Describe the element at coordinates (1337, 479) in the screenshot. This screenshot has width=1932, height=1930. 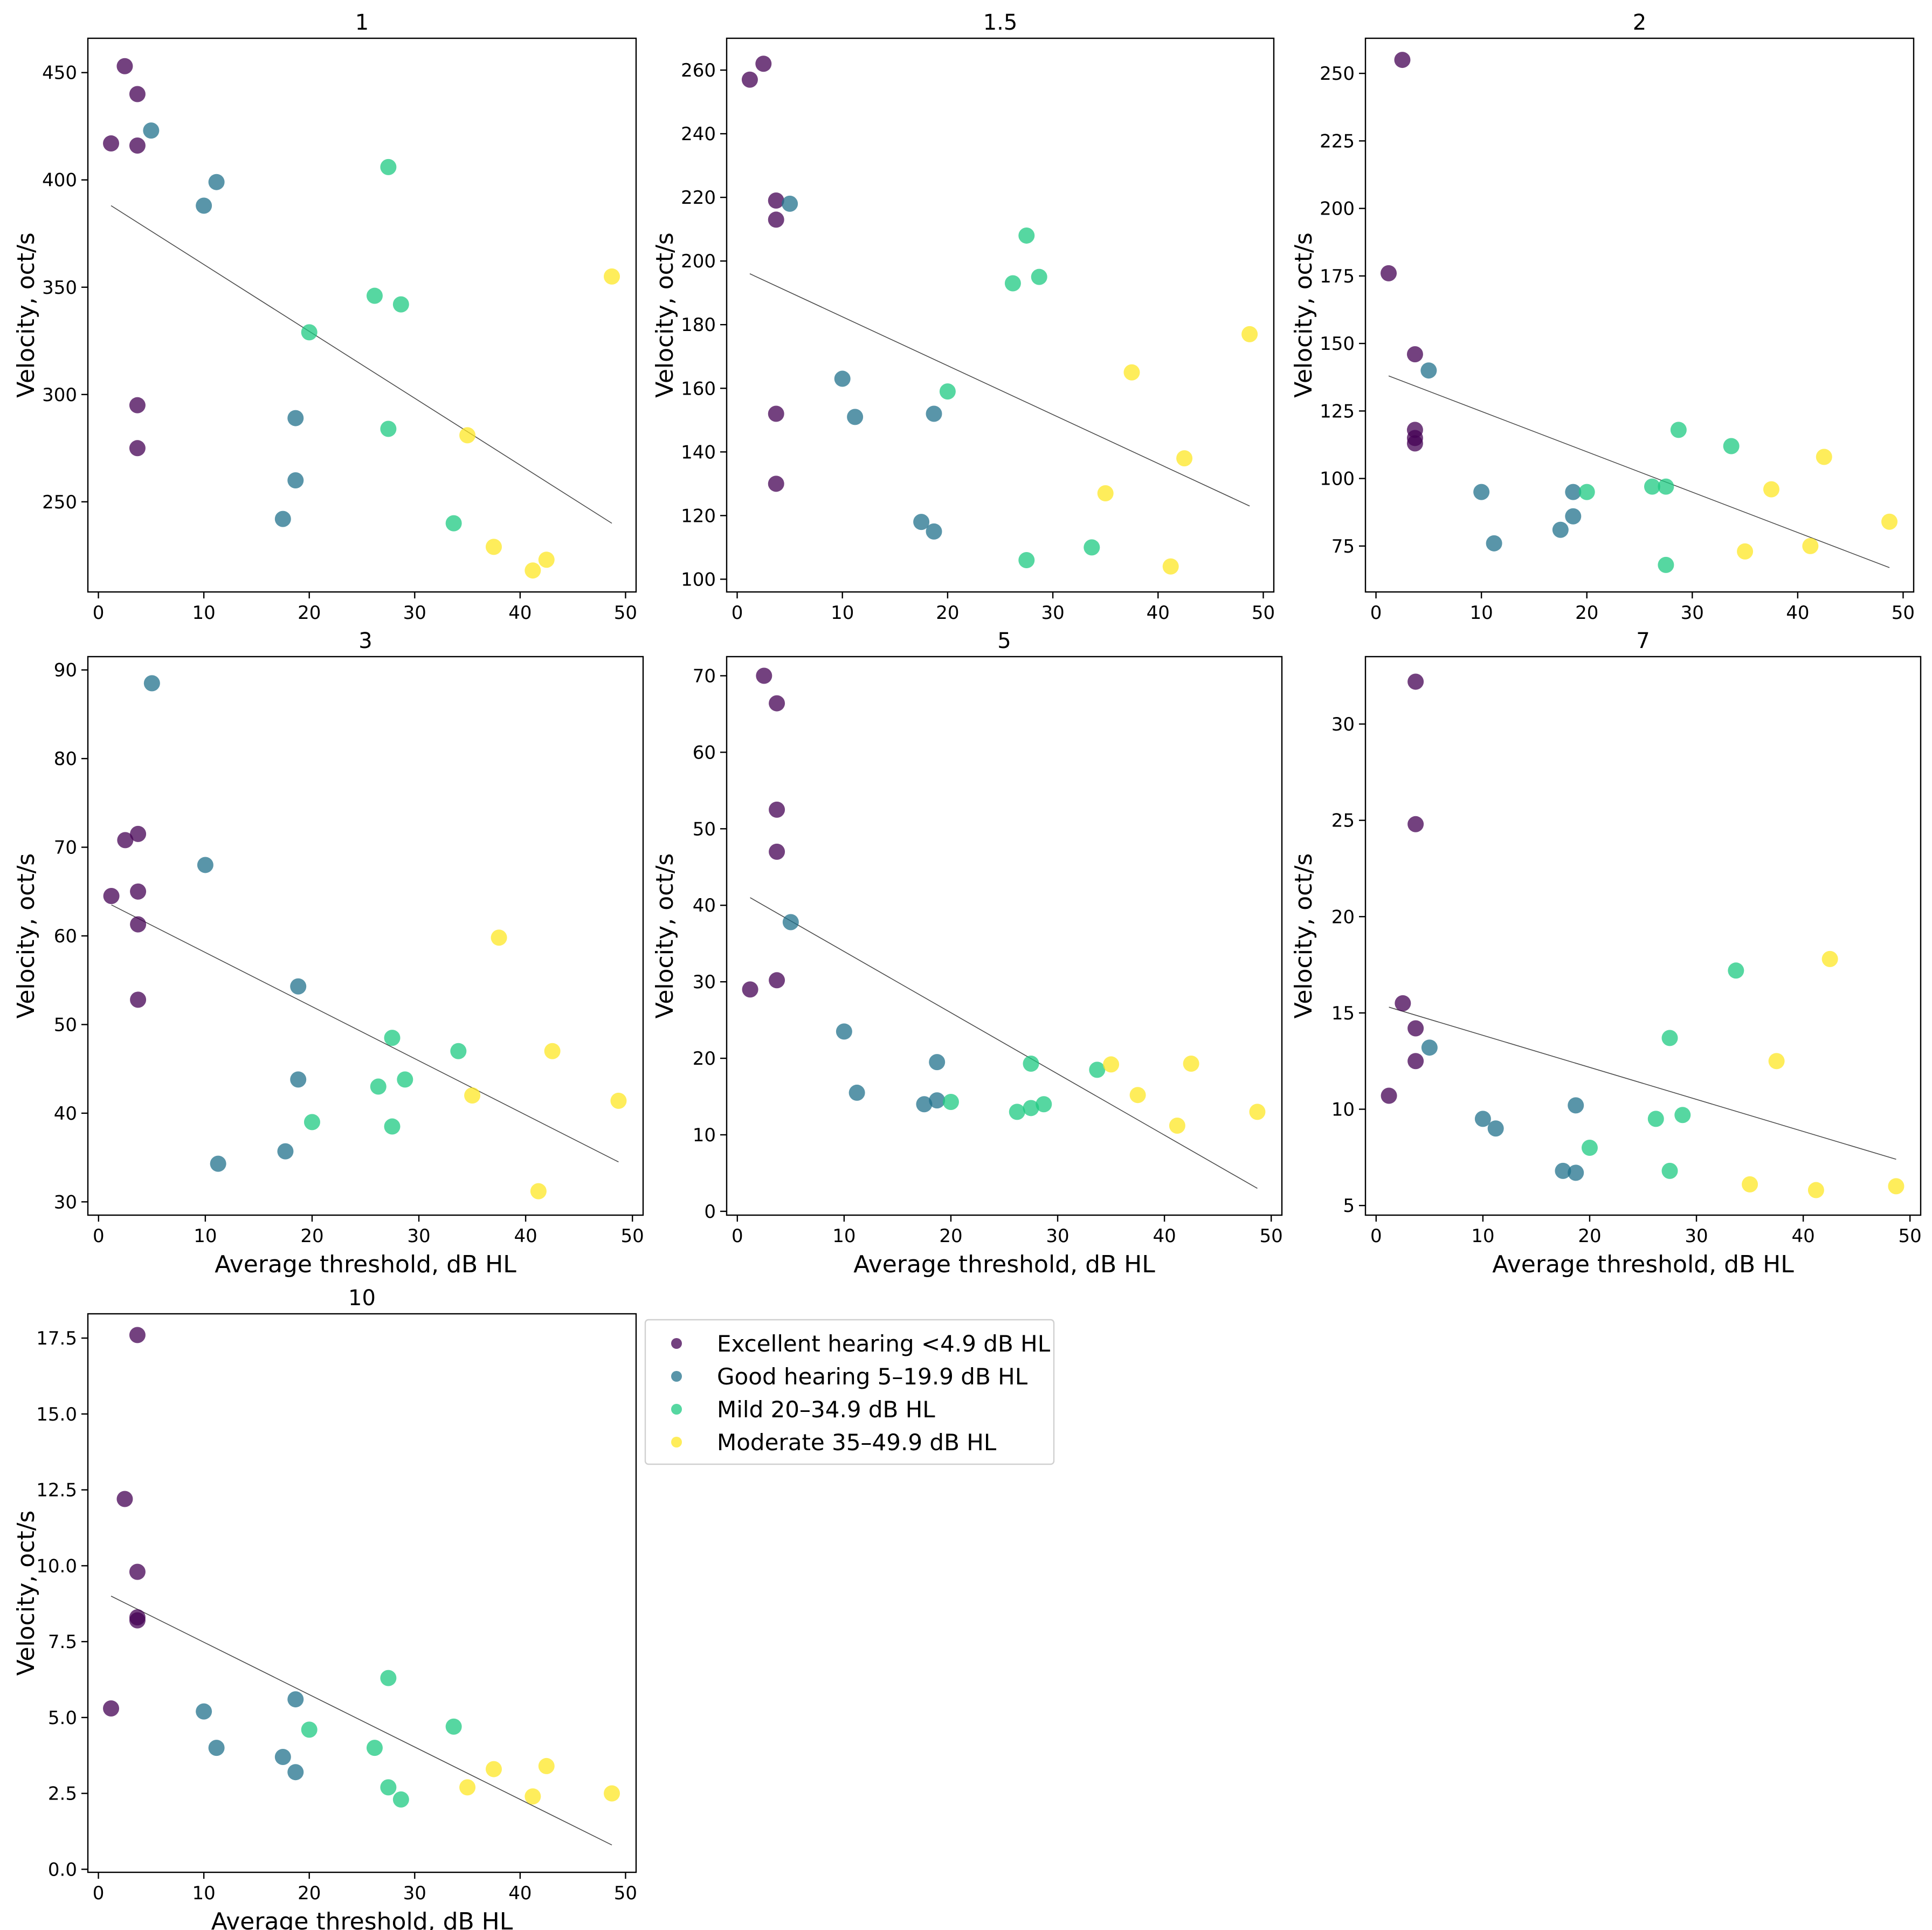
I see `y-tick-label: 100` at that location.